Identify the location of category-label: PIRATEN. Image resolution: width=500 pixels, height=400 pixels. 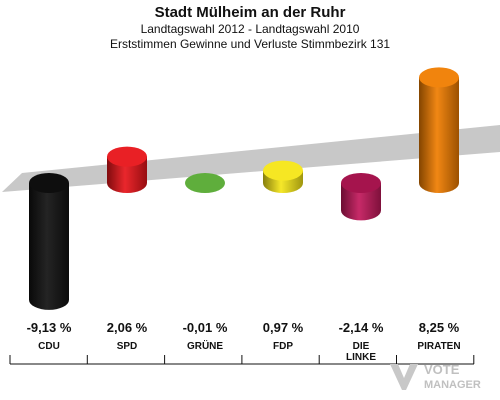
(438, 346).